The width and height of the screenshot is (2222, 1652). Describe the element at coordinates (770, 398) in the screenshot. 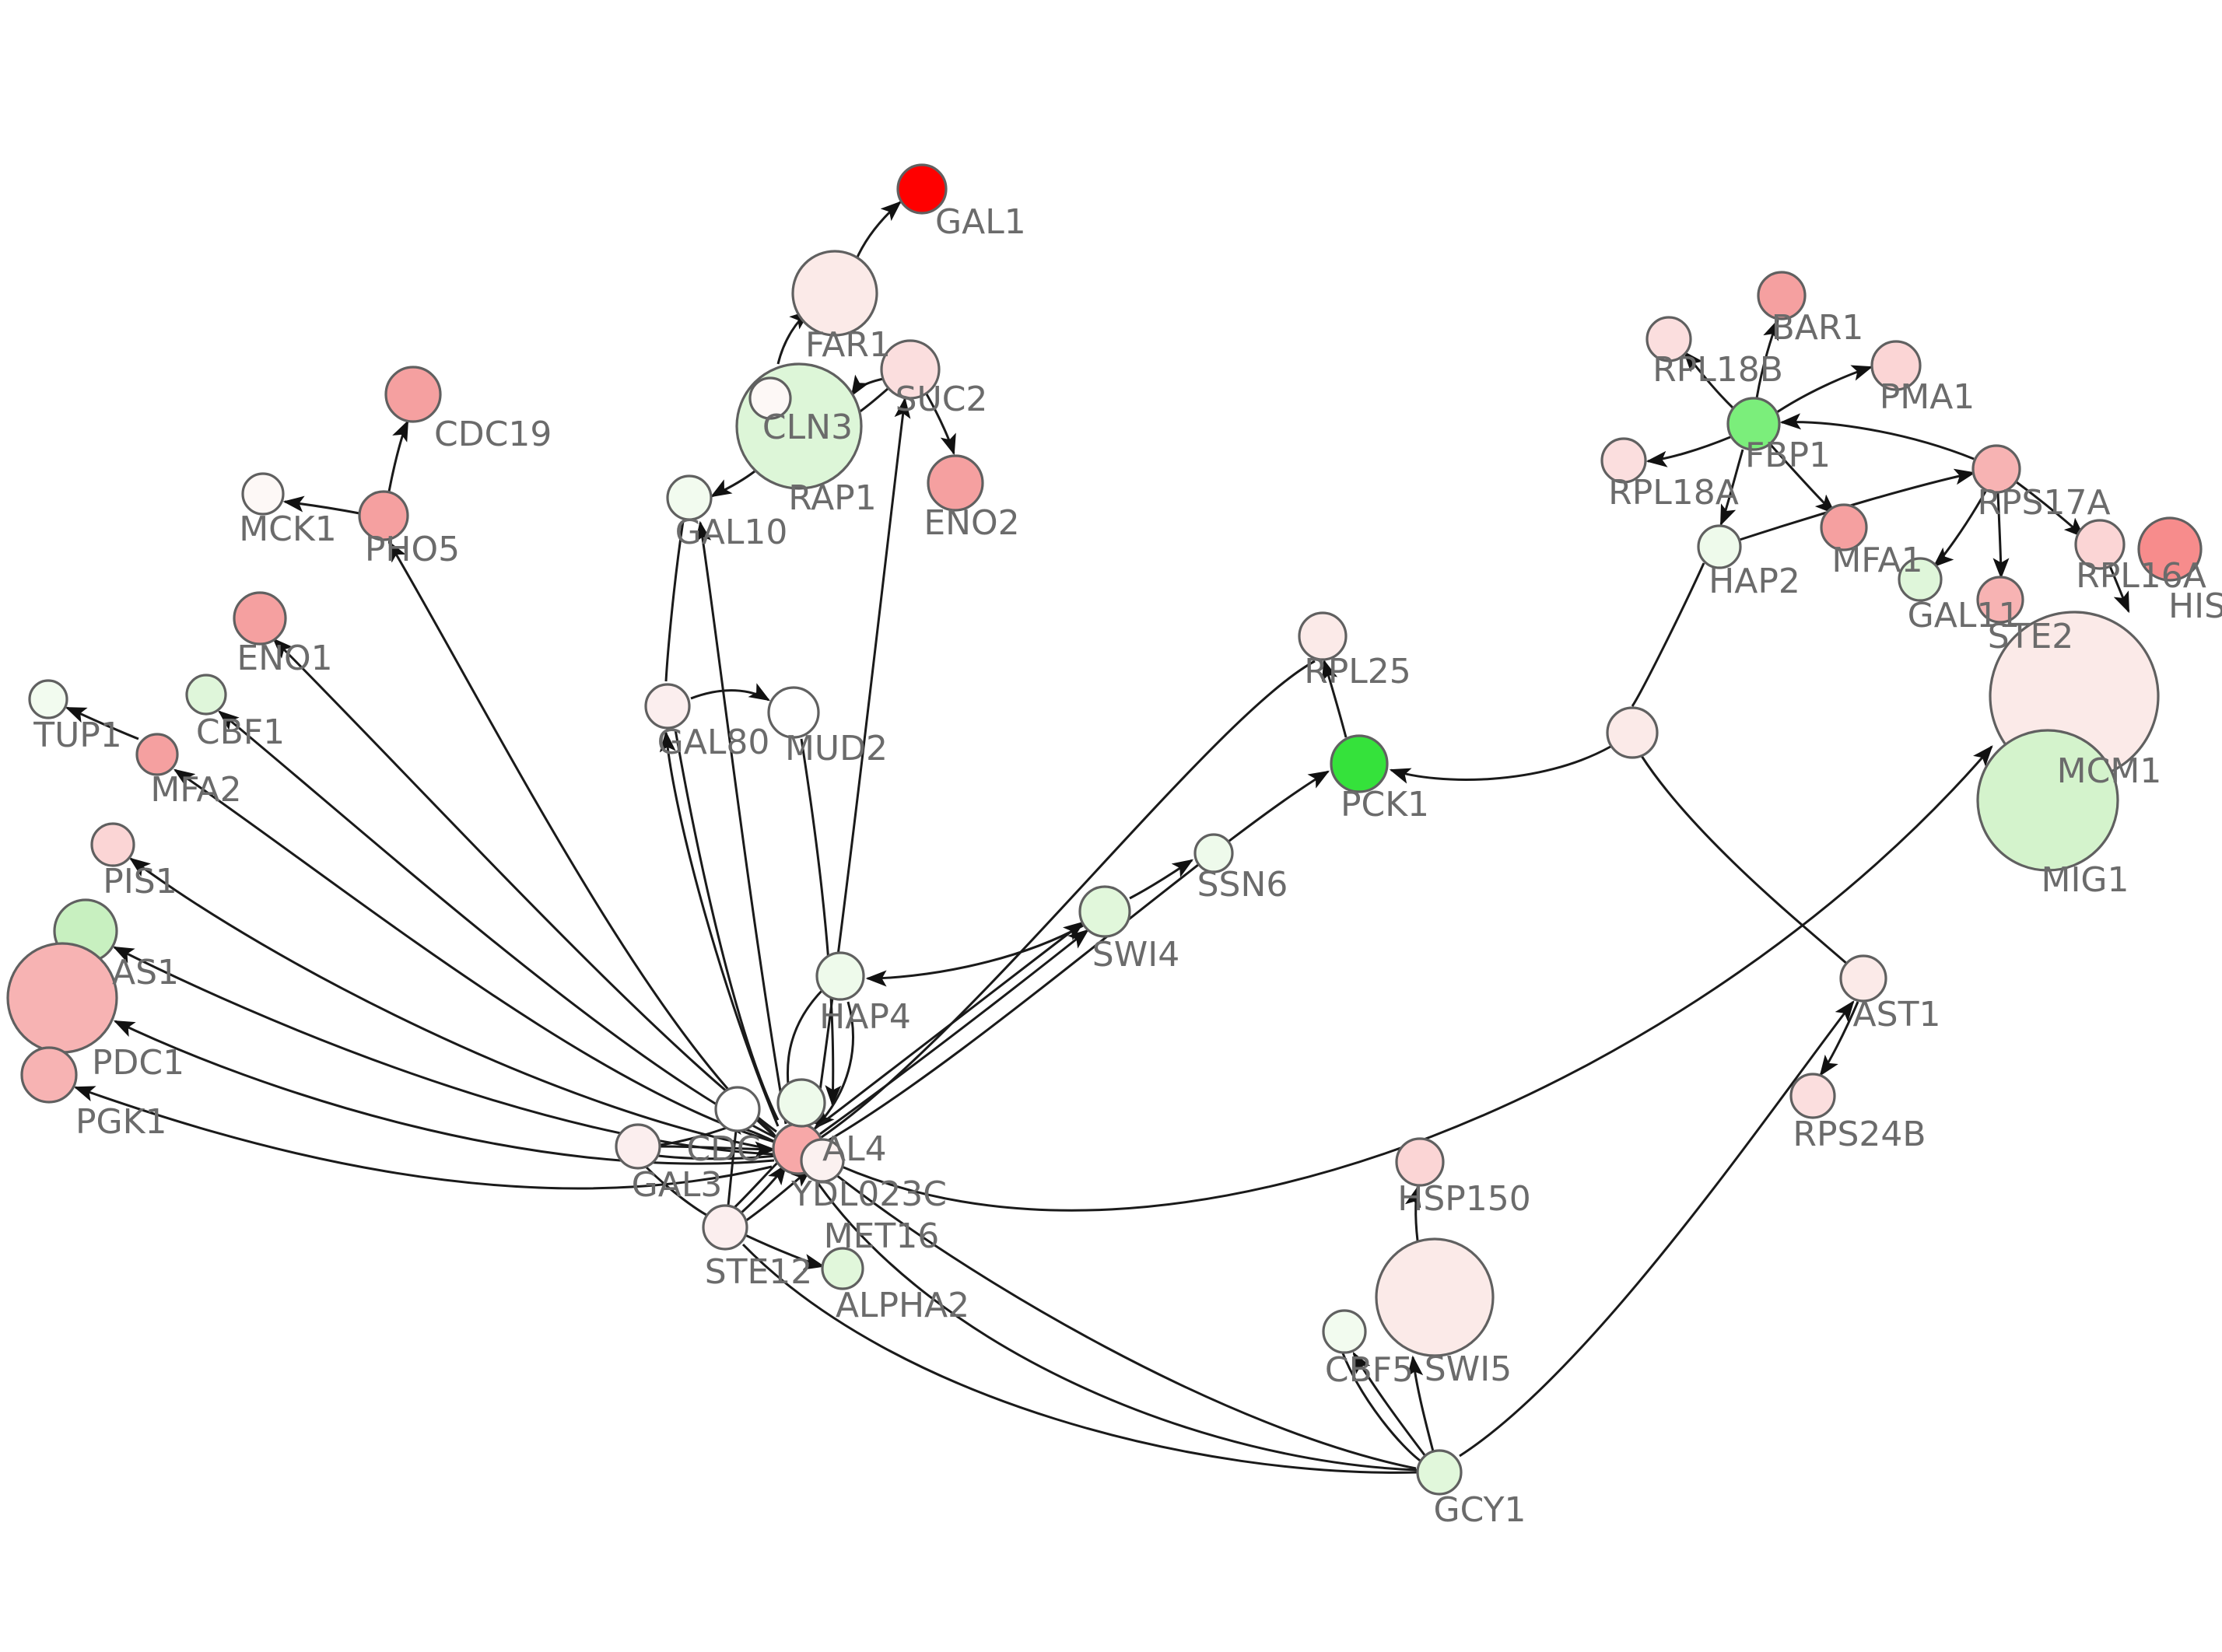

I see `gene-node-rap1` at that location.